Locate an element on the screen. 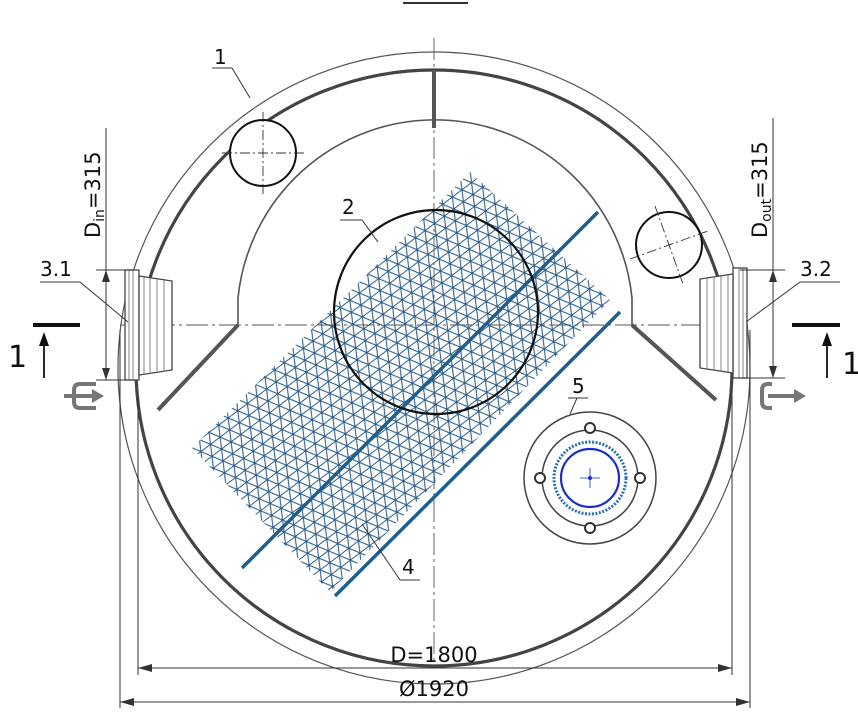 The height and width of the screenshot is (712, 858). section-label-left: 1 is located at coordinates (17, 357).